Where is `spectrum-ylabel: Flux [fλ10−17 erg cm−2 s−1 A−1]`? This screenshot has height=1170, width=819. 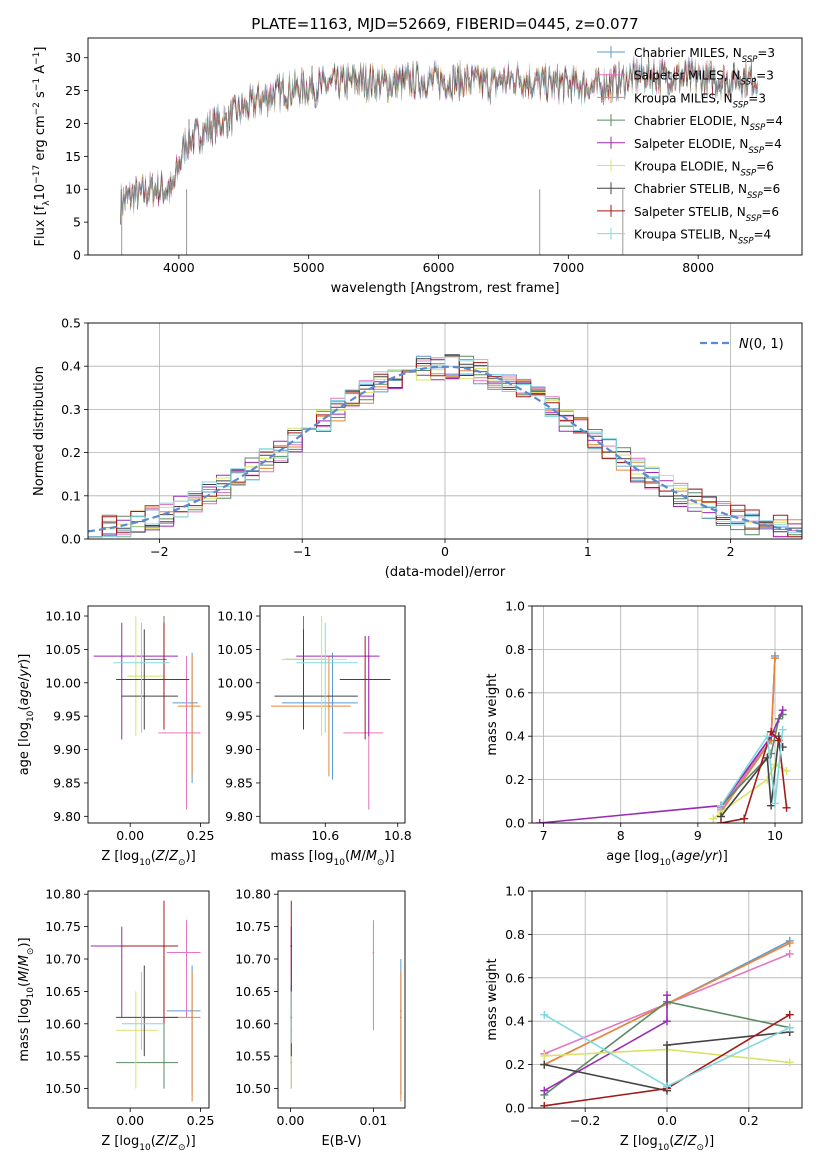
spectrum-ylabel: Flux [fλ10−17 erg cm−2 s−1 A−1] is located at coordinates (42, 147).